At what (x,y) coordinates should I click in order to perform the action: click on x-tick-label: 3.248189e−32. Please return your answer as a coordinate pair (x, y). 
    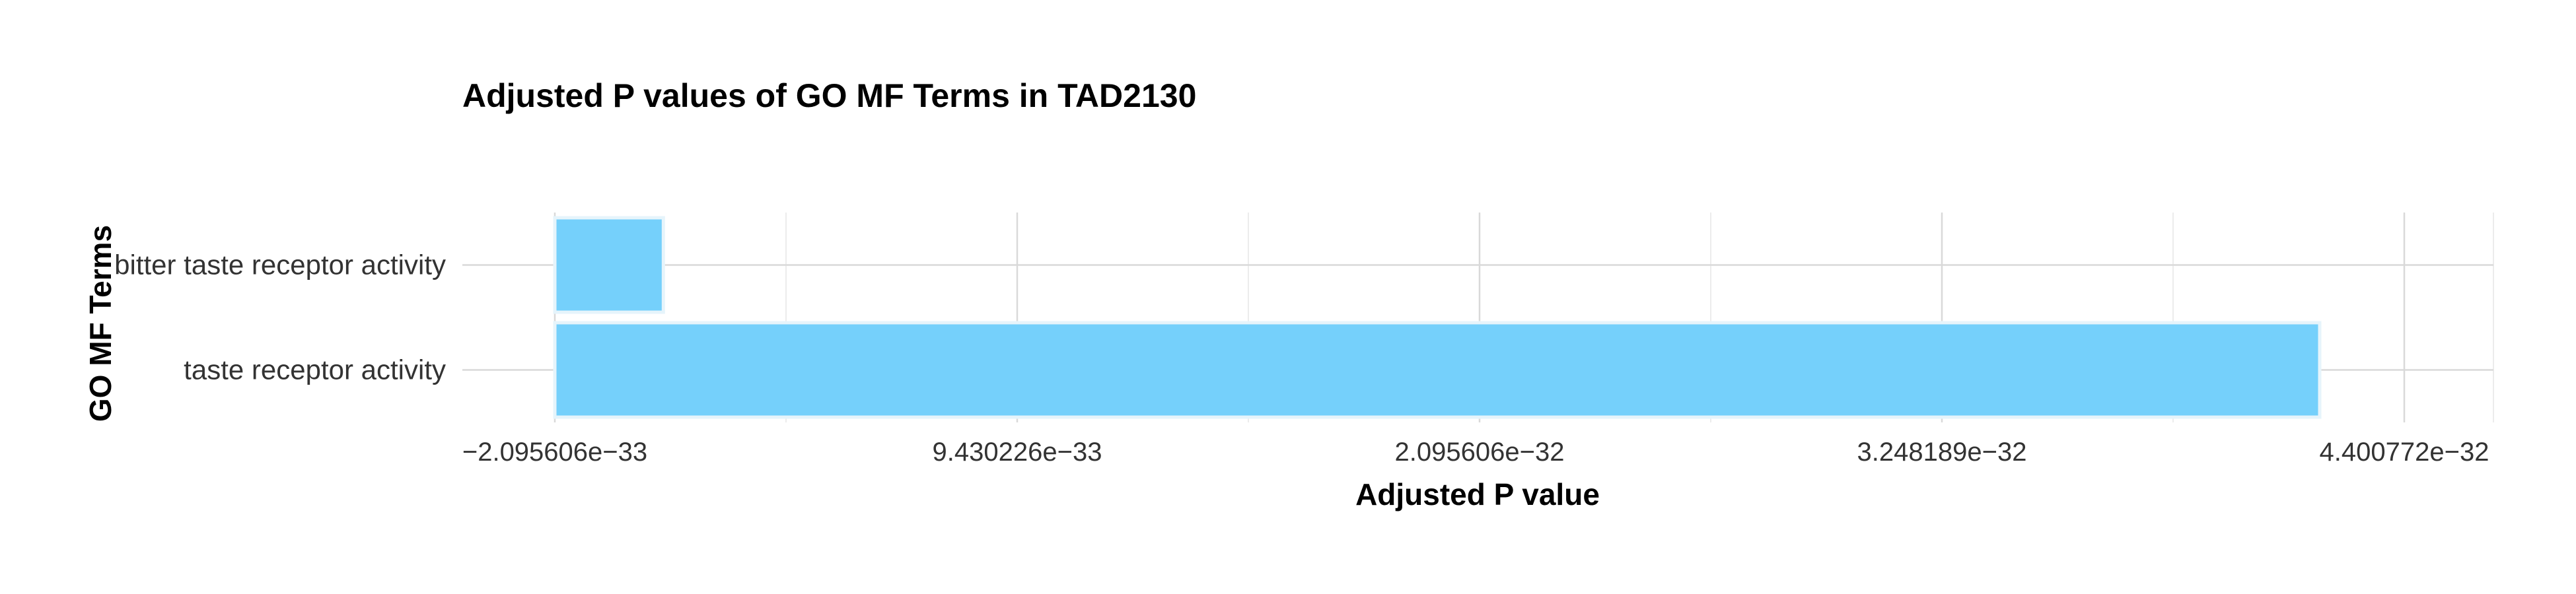
    Looking at the image, I should click on (1942, 453).